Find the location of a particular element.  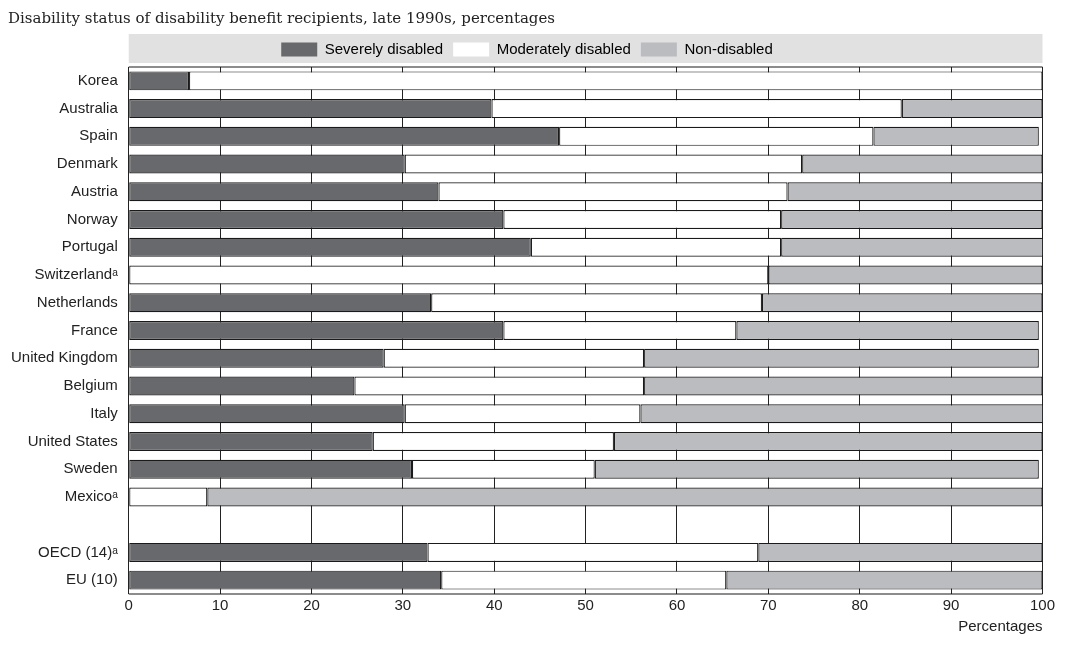

x-tick-label: 50 is located at coordinates (585, 605).